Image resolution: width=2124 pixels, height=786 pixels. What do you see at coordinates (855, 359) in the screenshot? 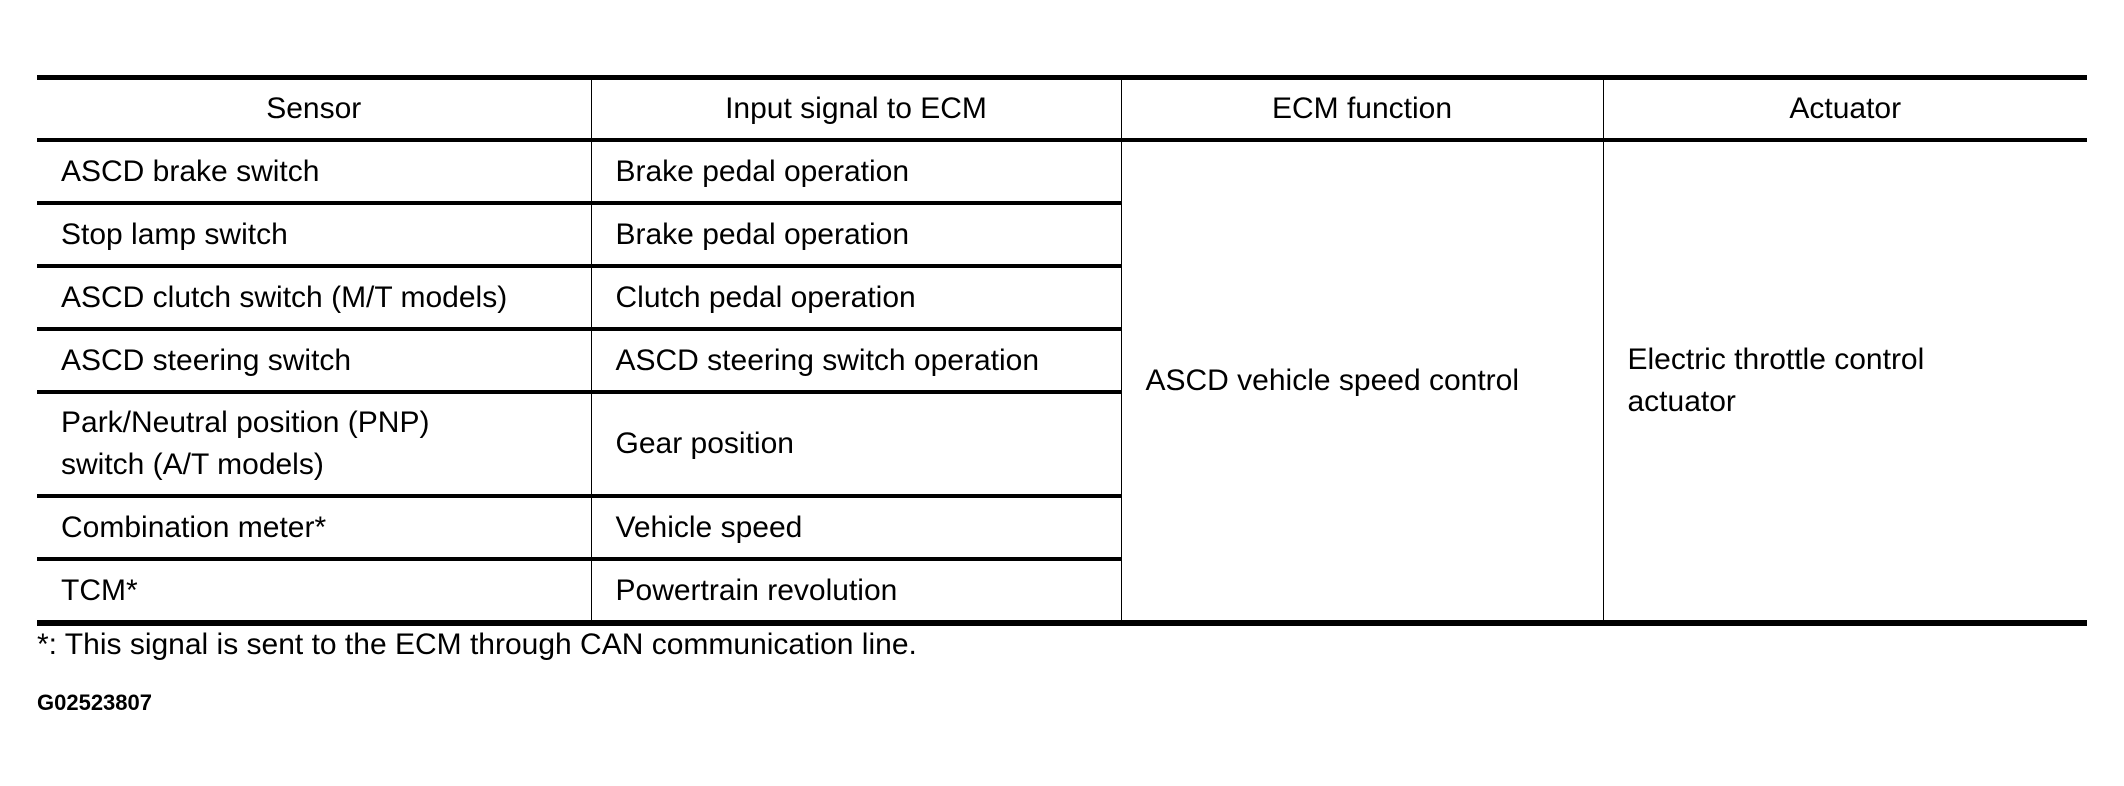
I see `input-cell: ASCD steering switch operation` at bounding box center [855, 359].